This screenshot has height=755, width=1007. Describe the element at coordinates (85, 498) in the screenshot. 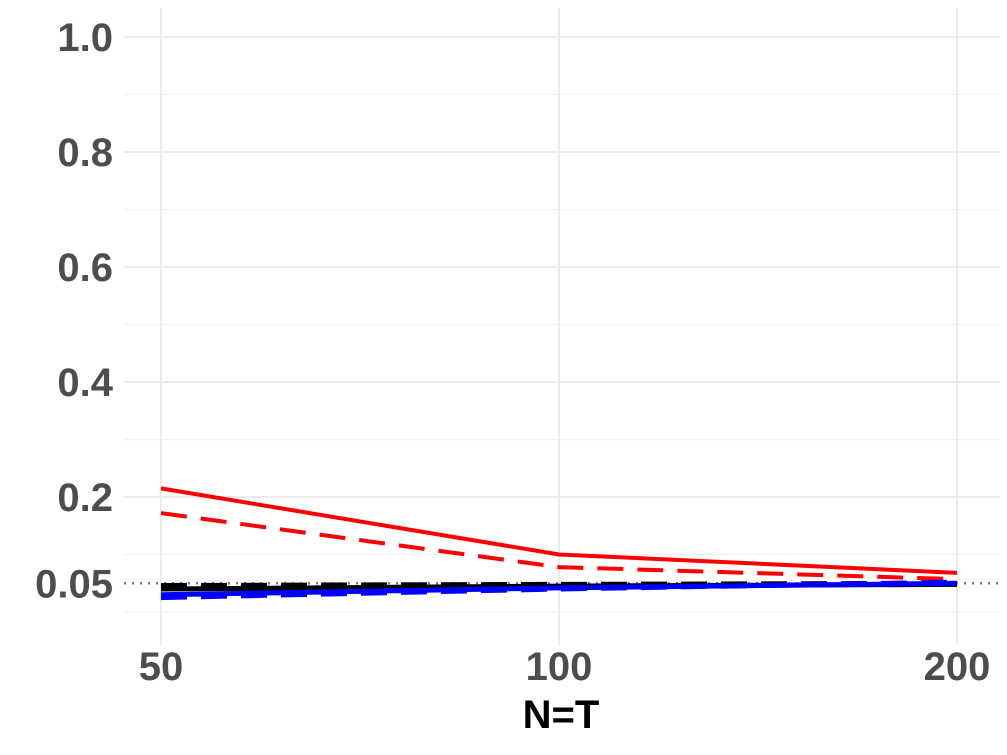

I see `y-tick-label: 0.2` at that location.